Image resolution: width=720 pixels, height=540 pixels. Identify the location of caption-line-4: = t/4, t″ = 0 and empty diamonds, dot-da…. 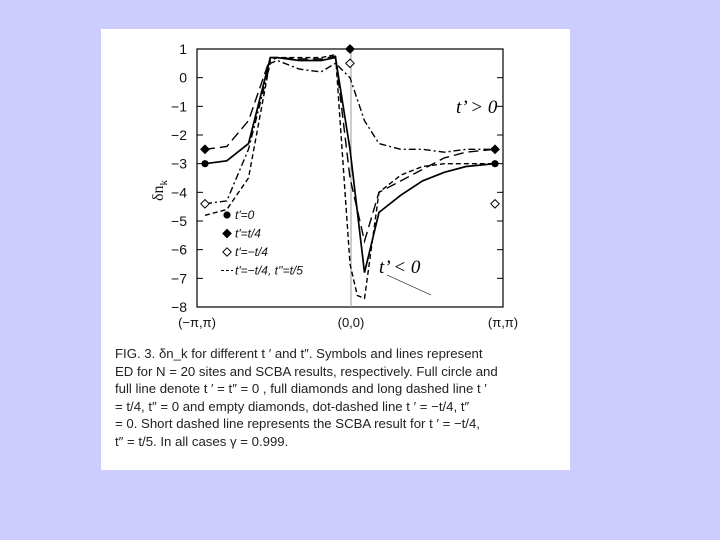
(292, 406).